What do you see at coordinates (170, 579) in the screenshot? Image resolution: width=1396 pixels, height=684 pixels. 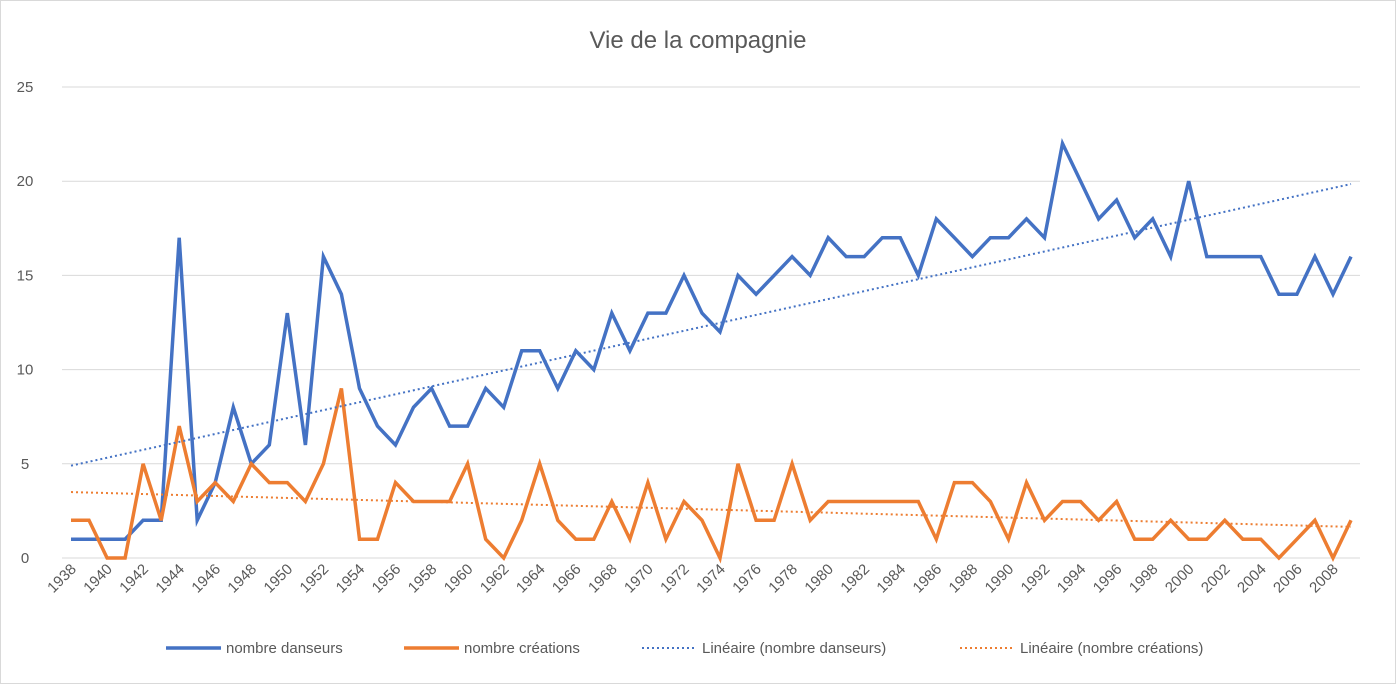 I see `x-tick-label: 1944` at bounding box center [170, 579].